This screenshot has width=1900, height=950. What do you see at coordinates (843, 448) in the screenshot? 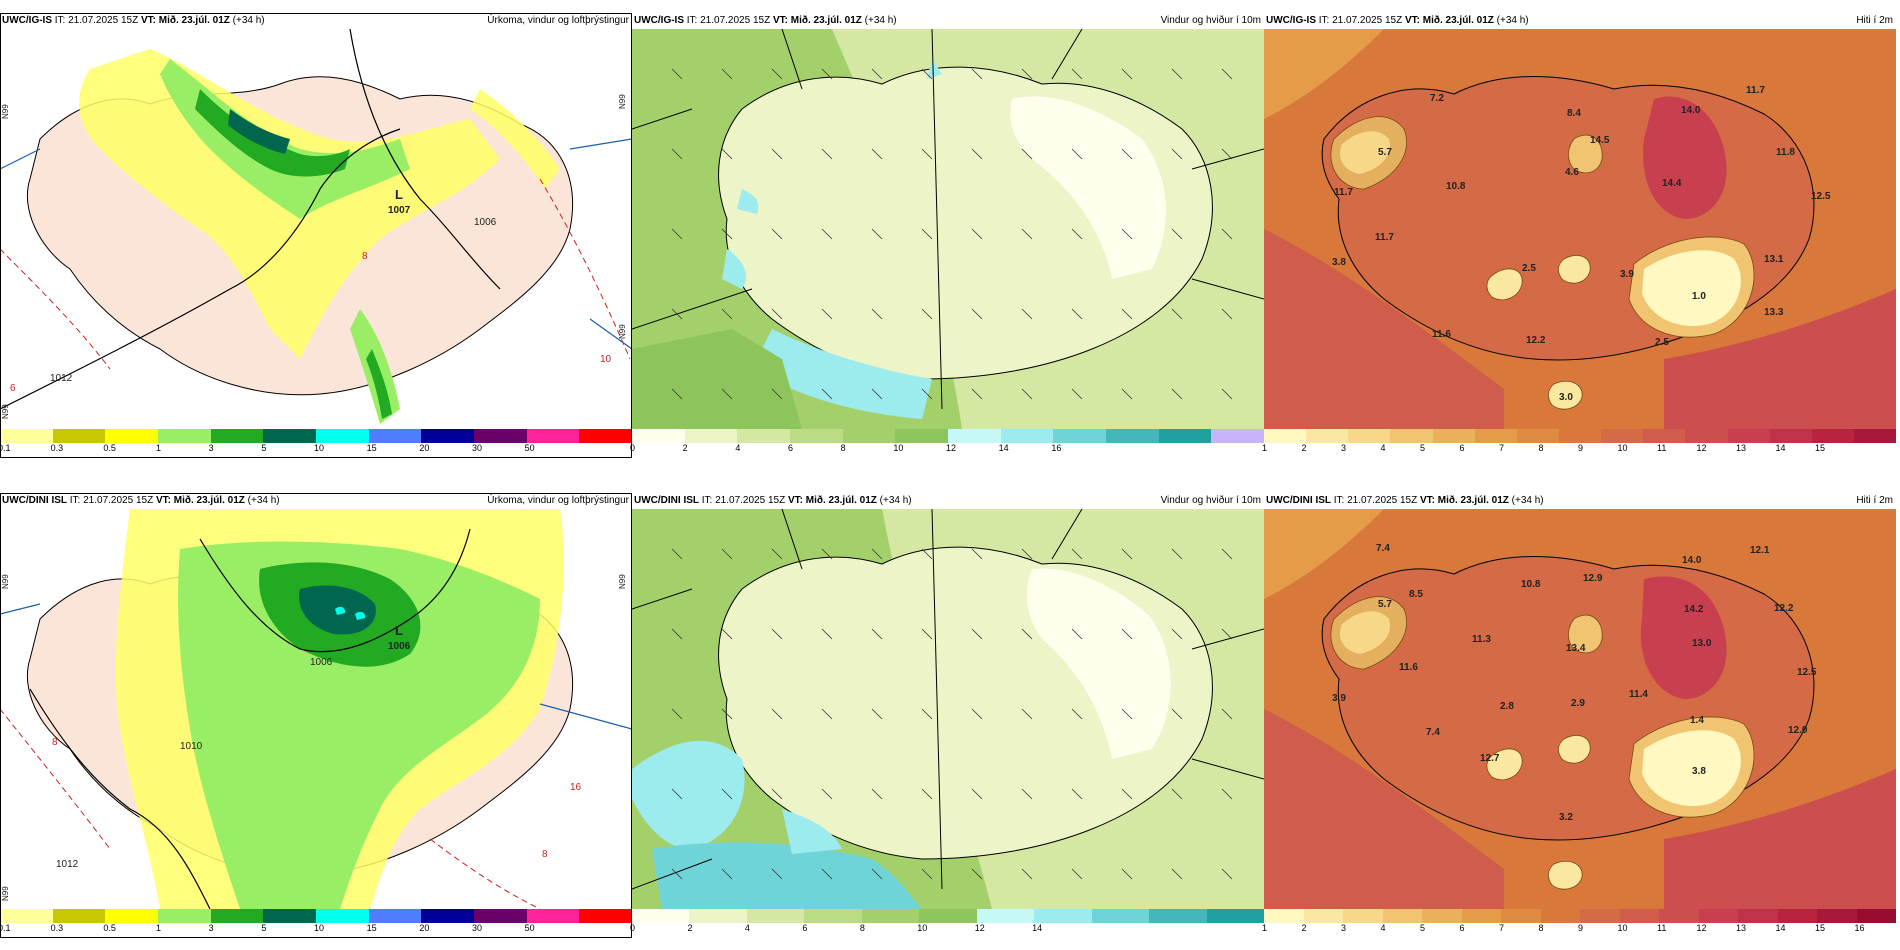
I see `tick-label: 8` at bounding box center [843, 448].